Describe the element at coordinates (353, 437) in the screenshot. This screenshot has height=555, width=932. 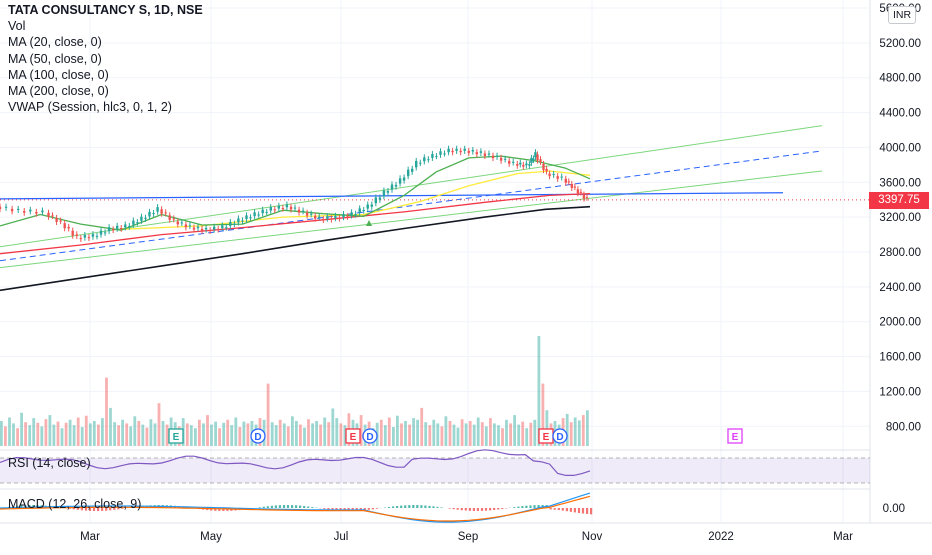
I see `event-marker-label: E` at that location.